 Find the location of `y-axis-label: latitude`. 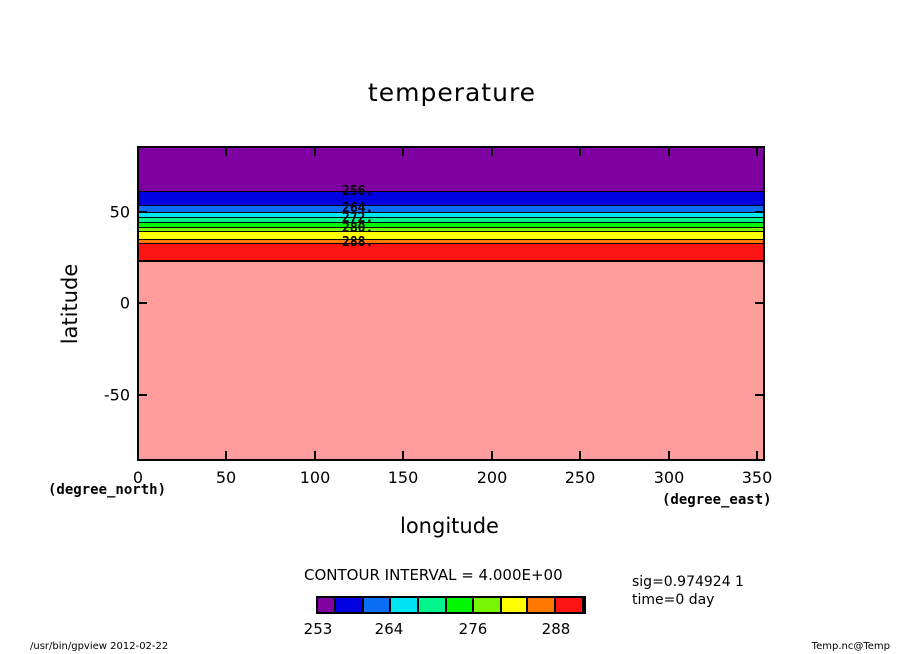

y-axis-label: latitude is located at coordinates (70, 304).